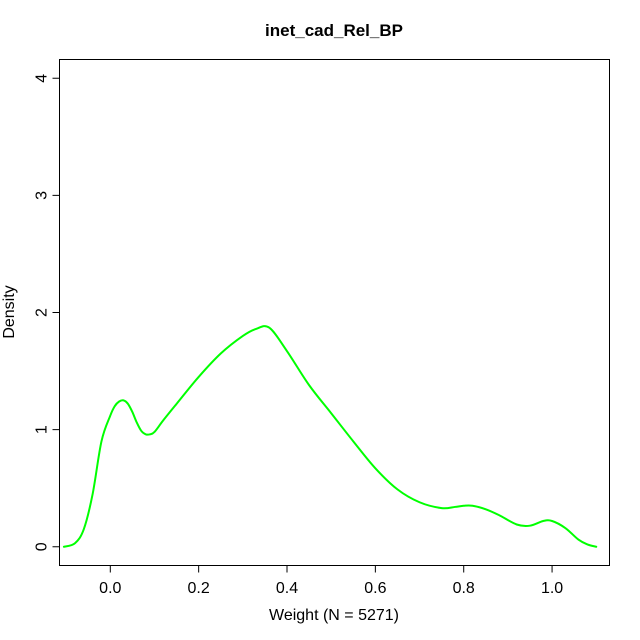  Describe the element at coordinates (552, 588) in the screenshot. I see `x-tick-label: 1.0` at that location.